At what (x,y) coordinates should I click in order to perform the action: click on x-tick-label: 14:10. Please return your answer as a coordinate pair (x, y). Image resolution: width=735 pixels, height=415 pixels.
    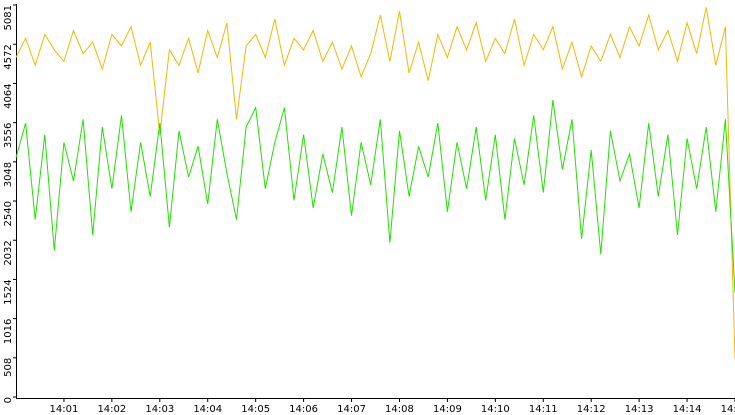
    Looking at the image, I should click on (495, 409).